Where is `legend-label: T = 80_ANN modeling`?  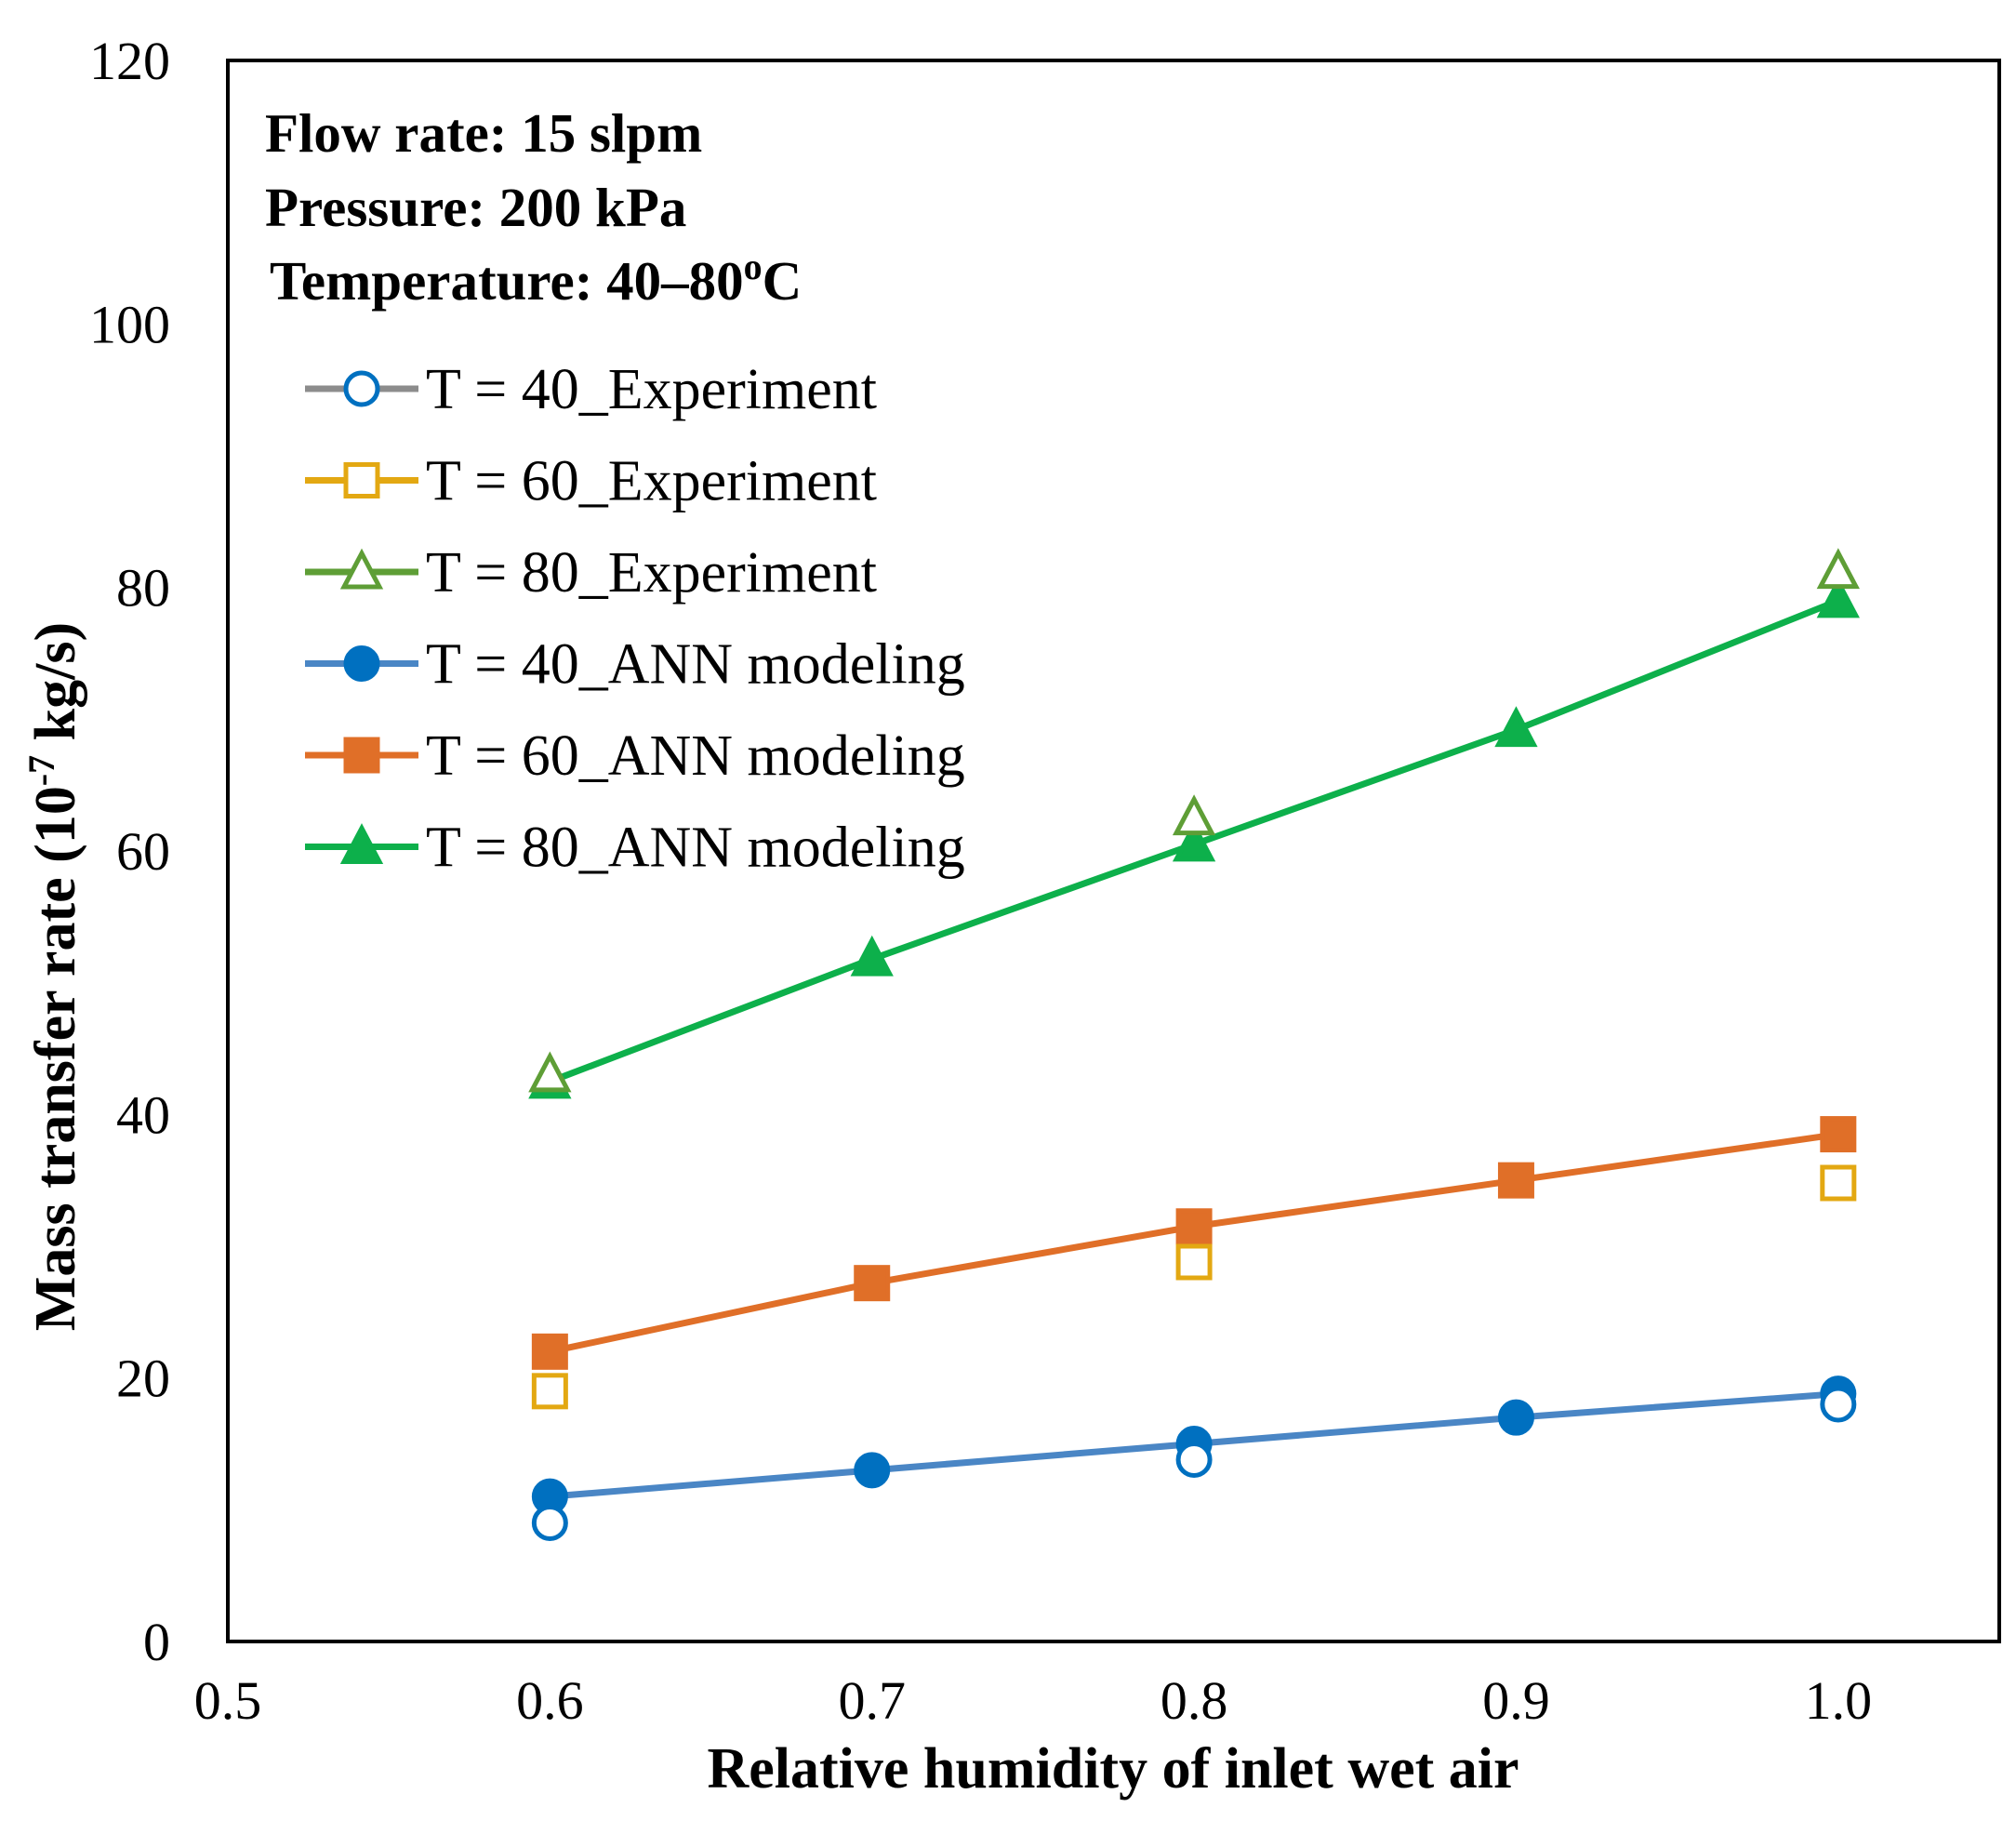
legend-label: T = 80_ANN modeling is located at coordinates (695, 848).